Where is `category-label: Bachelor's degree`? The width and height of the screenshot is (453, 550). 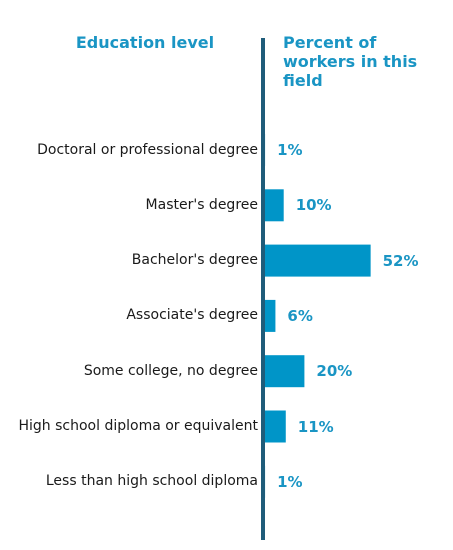 category-label: Bachelor's degree is located at coordinates (194, 260).